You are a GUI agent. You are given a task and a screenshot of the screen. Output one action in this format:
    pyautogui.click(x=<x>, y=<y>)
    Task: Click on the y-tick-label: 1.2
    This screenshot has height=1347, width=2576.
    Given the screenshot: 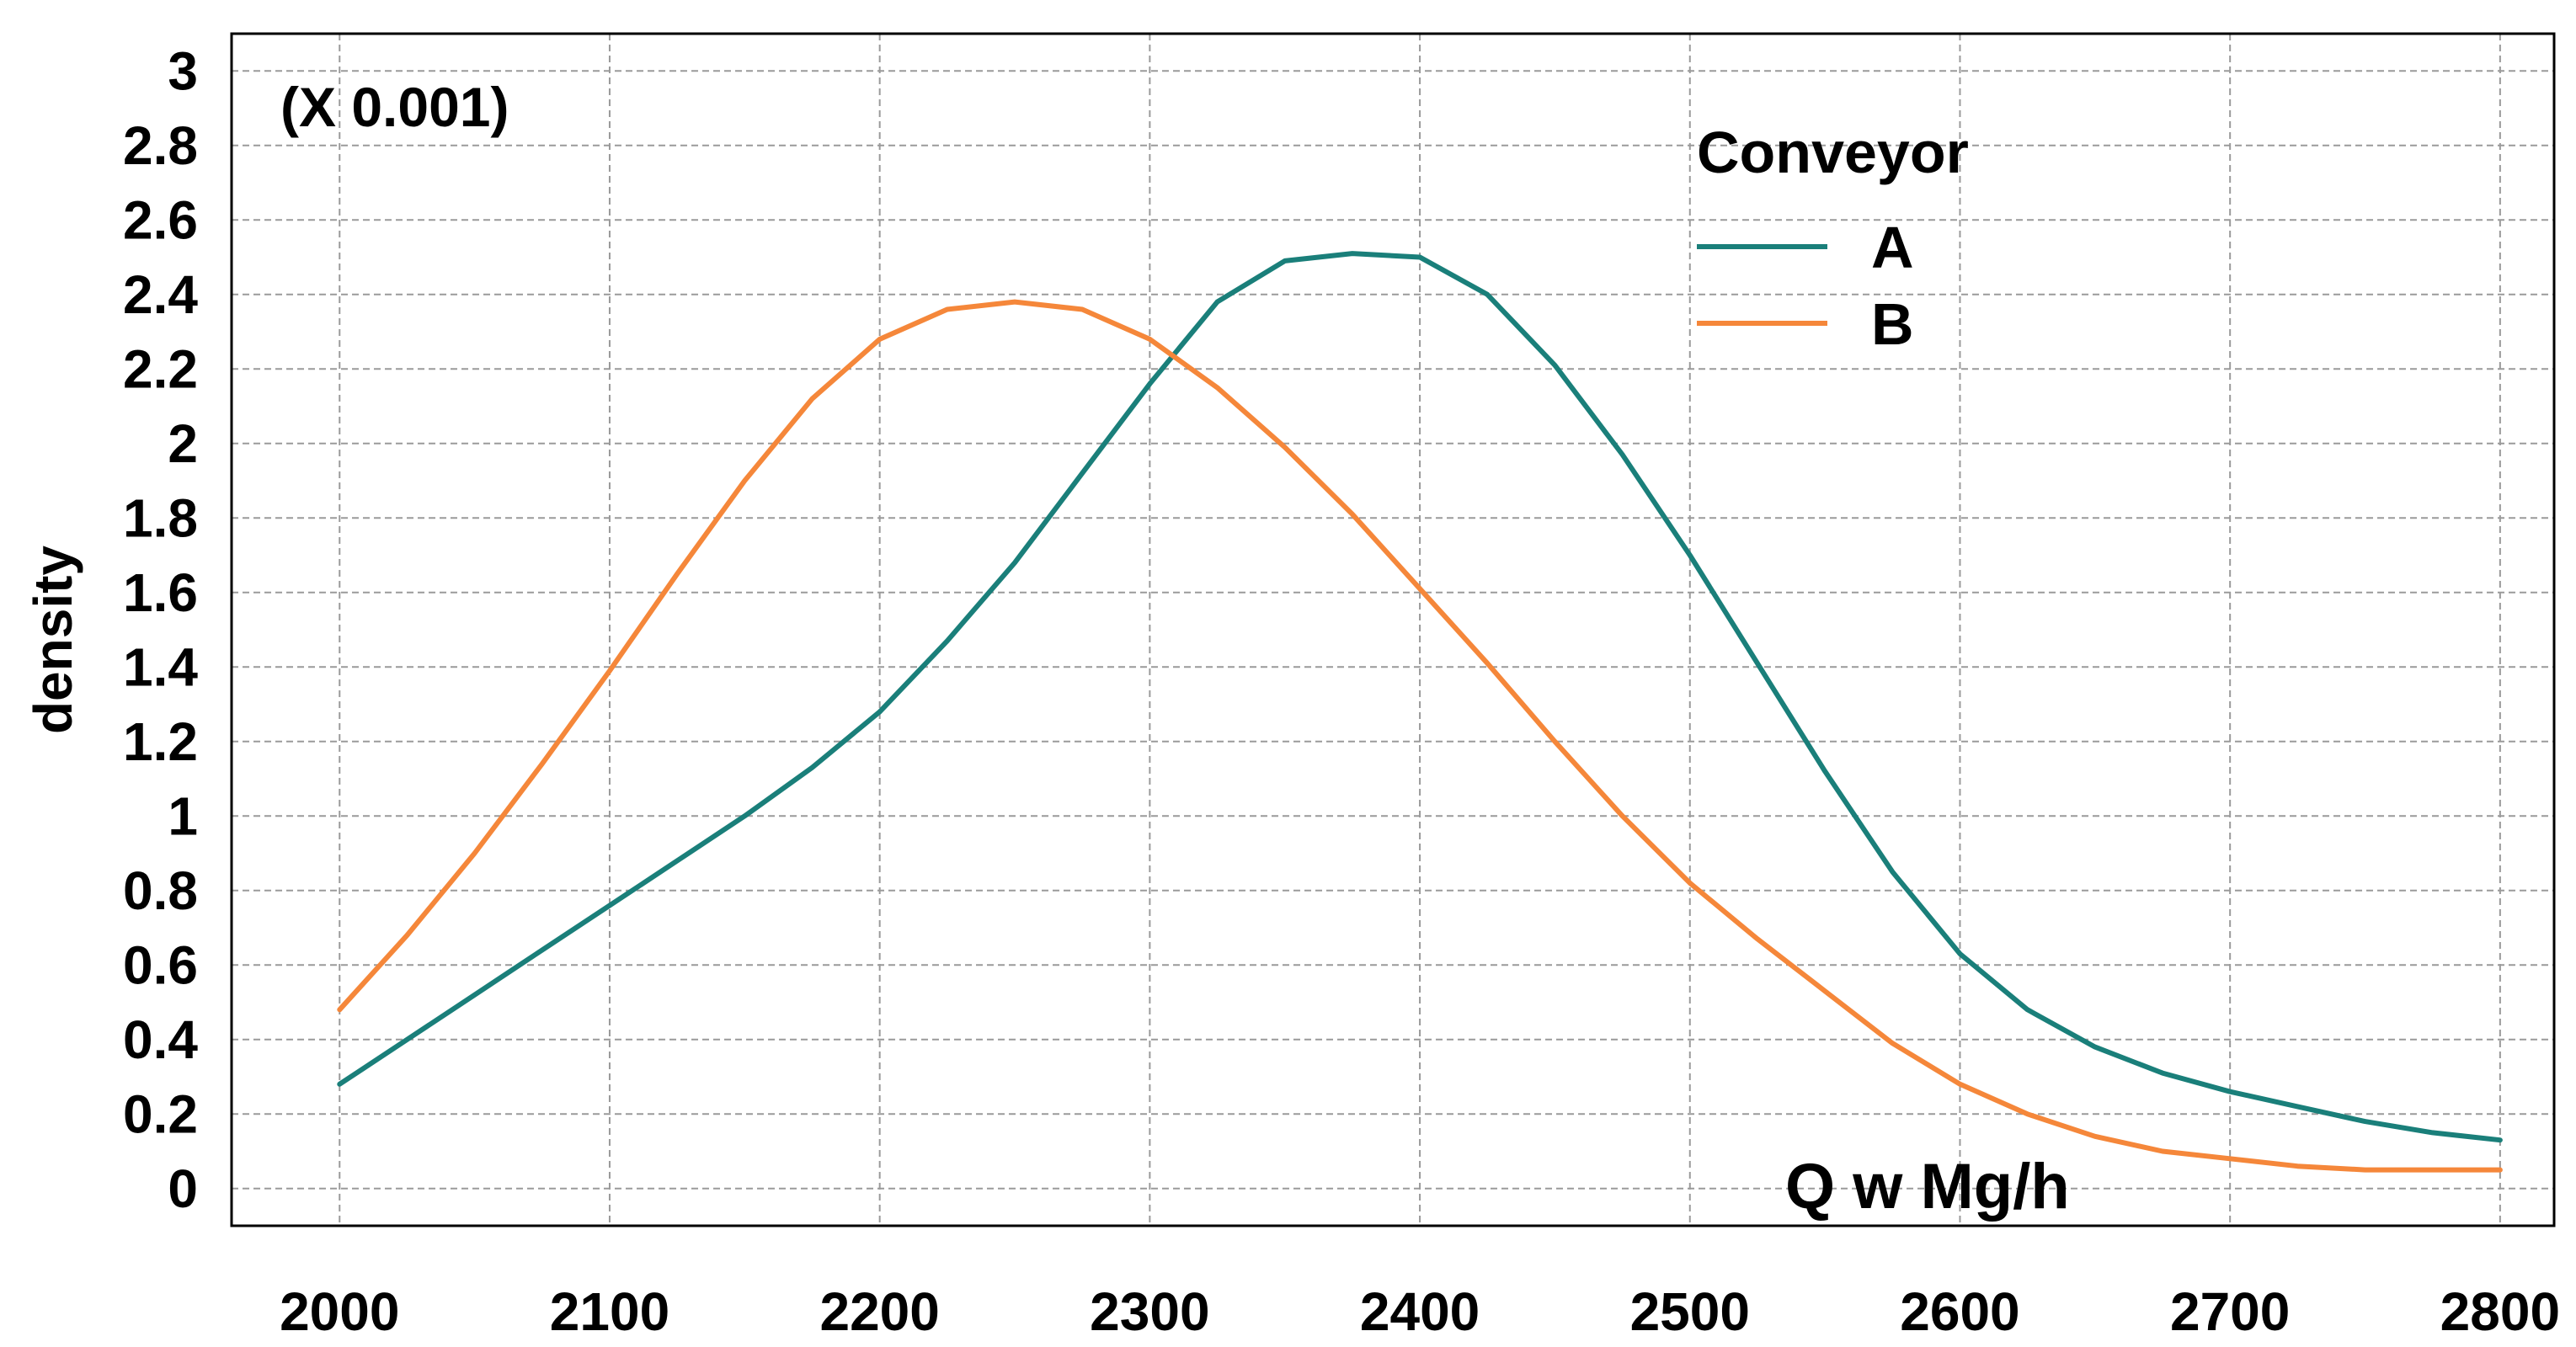 What is the action you would take?
    pyautogui.click(x=160, y=741)
    